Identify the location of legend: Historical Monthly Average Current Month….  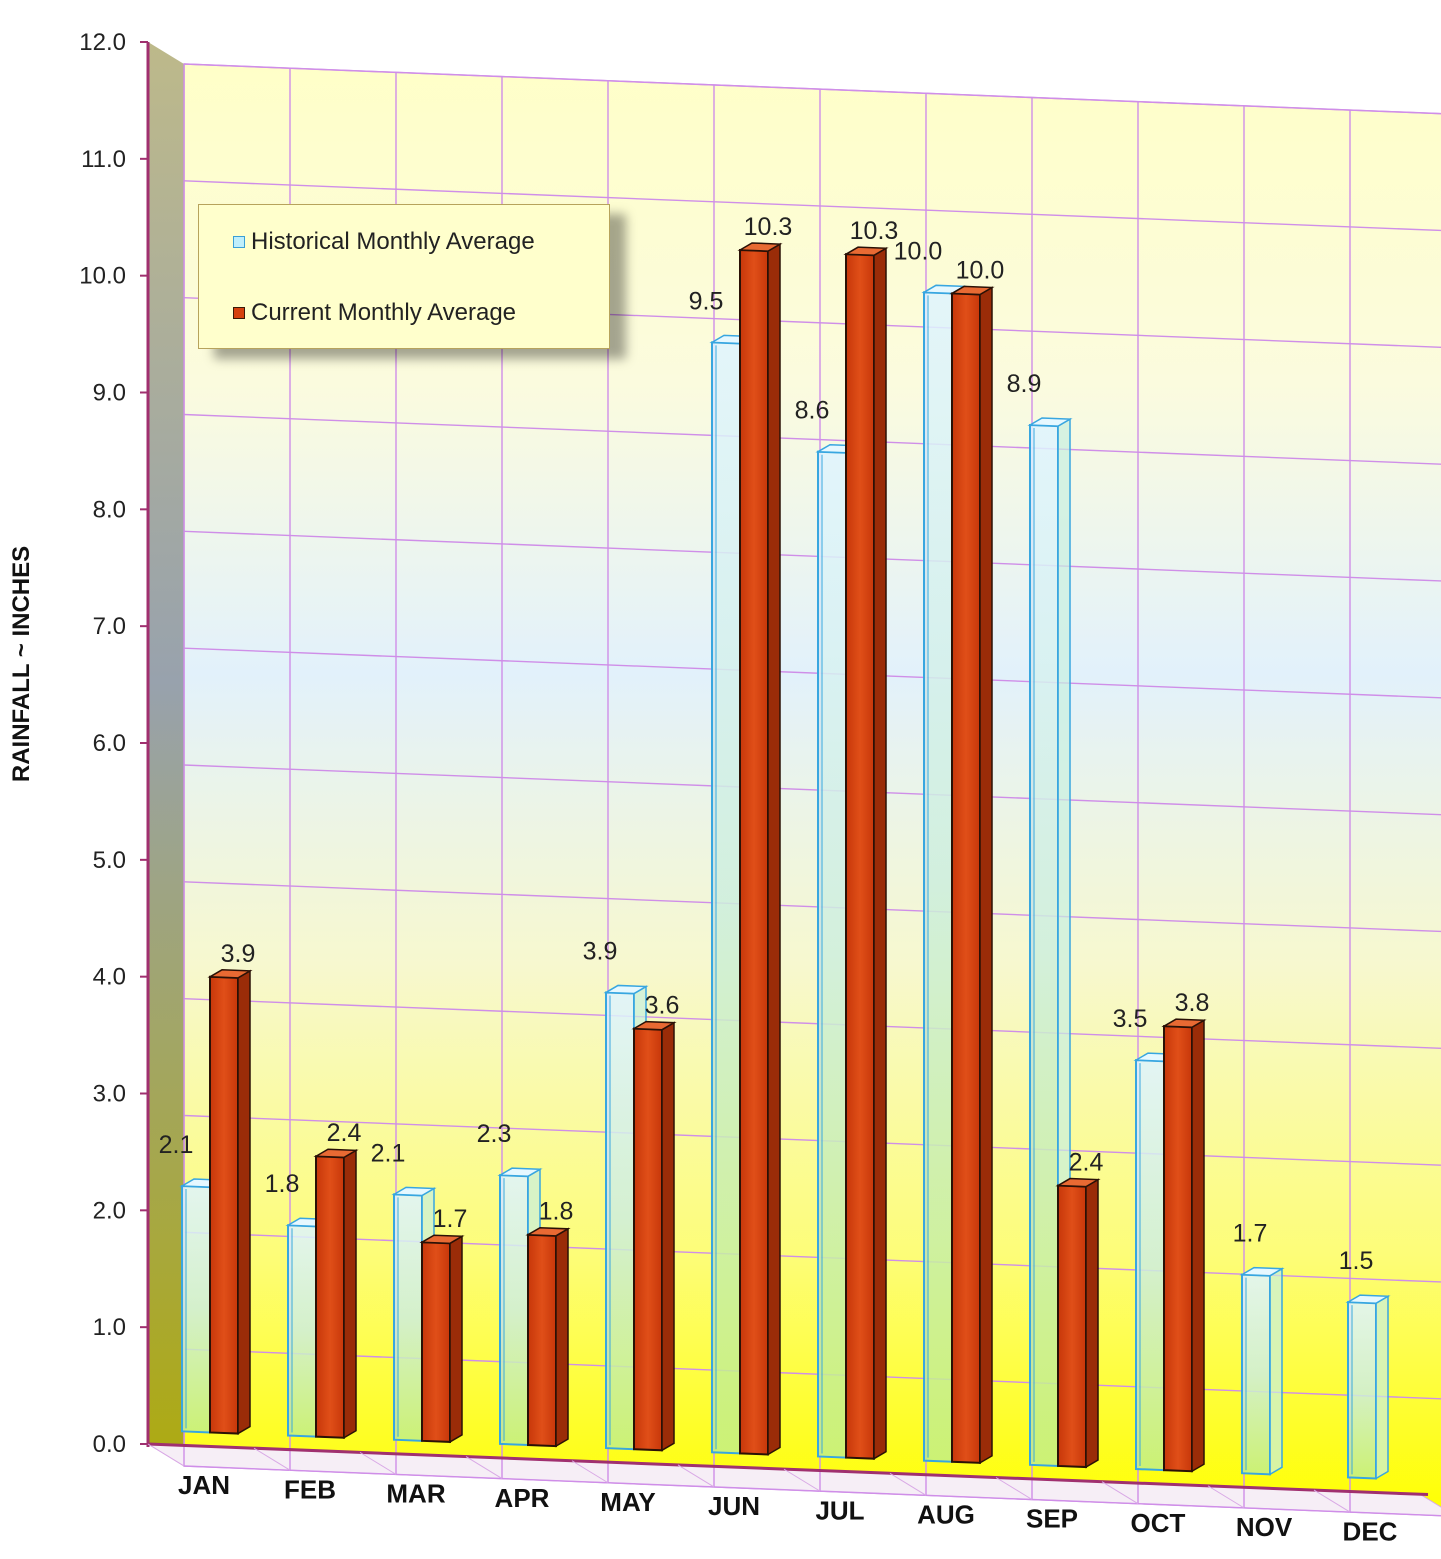
(404, 276).